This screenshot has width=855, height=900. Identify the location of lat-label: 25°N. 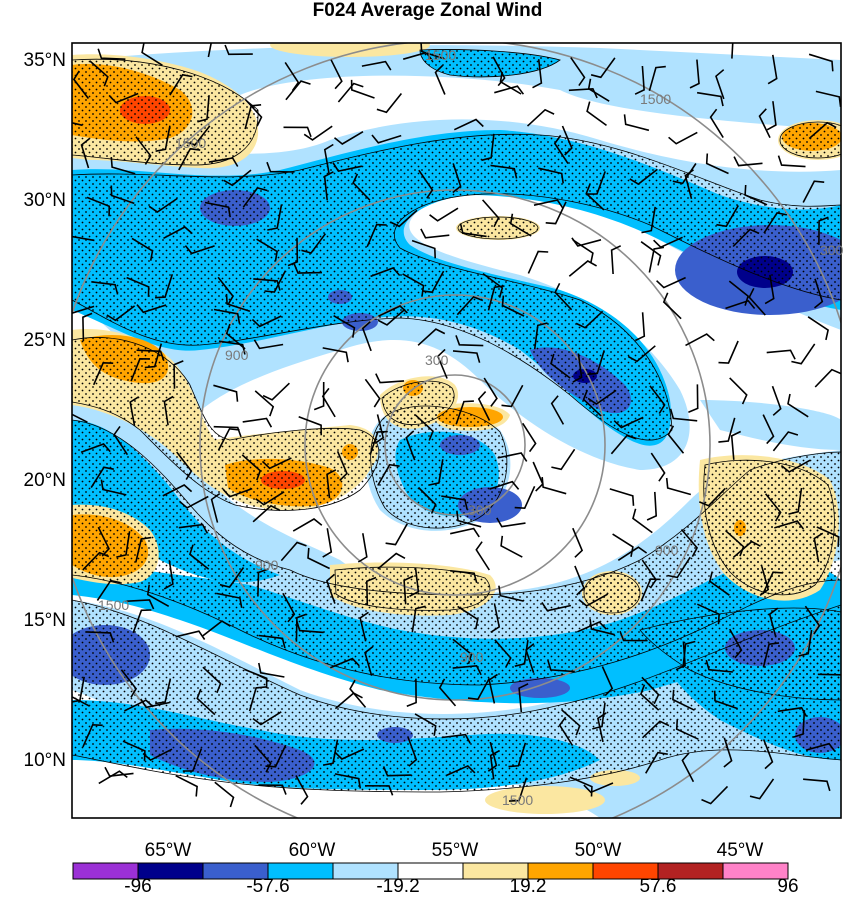
(45, 340).